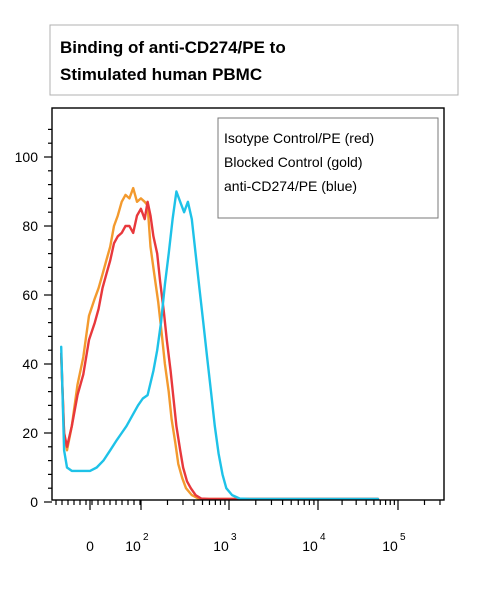 Image resolution: width=500 pixels, height=591 pixels. What do you see at coordinates (30, 226) in the screenshot?
I see `y-tick-label: 80` at bounding box center [30, 226].